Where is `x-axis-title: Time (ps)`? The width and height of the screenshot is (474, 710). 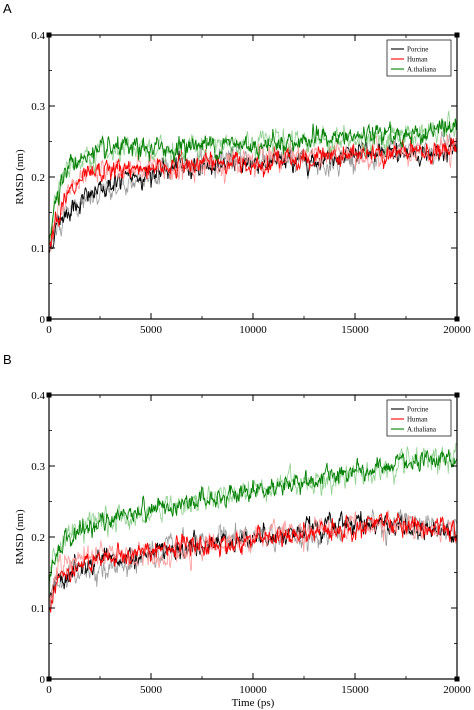 x-axis-title: Time (ps) is located at coordinates (253, 703).